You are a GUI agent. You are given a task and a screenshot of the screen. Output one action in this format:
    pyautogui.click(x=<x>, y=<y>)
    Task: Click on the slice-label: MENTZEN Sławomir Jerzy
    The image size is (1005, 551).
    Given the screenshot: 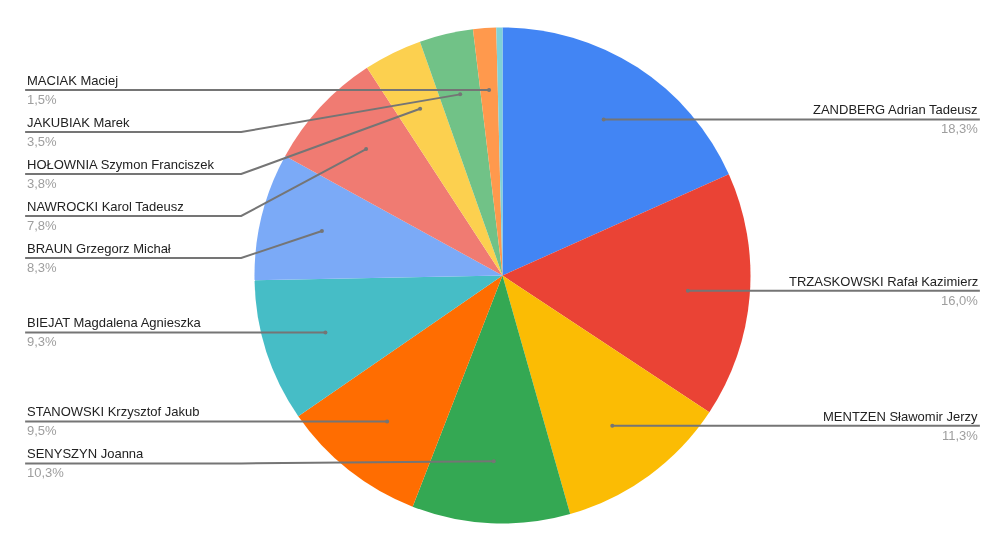 What is the action you would take?
    pyautogui.click(x=901, y=416)
    